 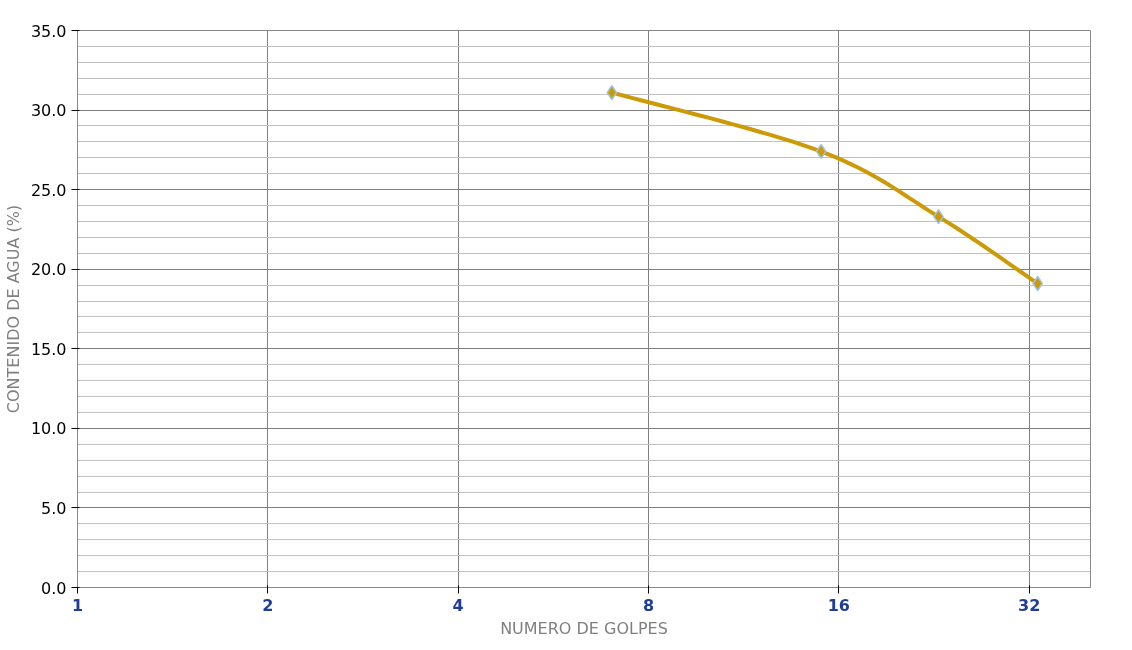 I want to click on y-tick-label: 30.0, so click(x=48, y=111).